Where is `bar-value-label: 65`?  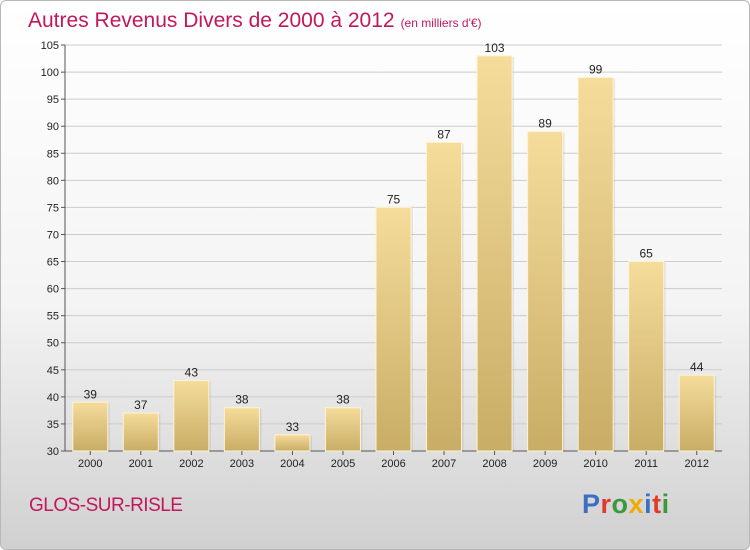 bar-value-label: 65 is located at coordinates (647, 254).